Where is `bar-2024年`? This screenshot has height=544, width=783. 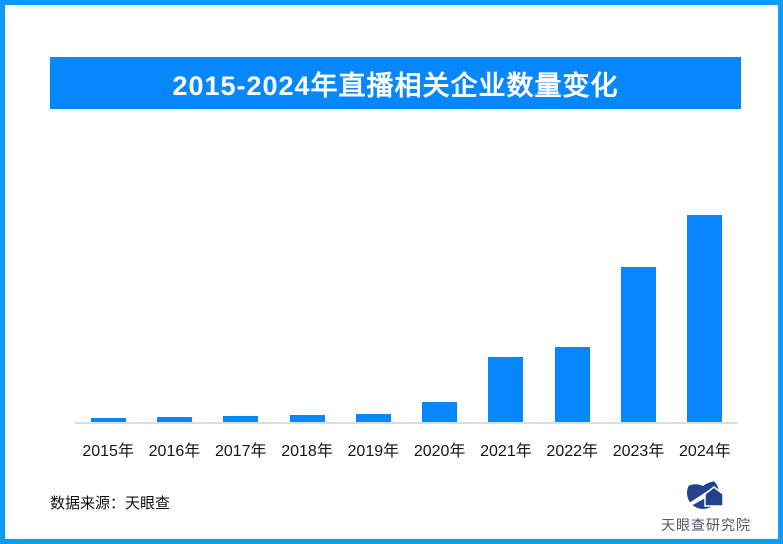 bar-2024年 is located at coordinates (705, 318).